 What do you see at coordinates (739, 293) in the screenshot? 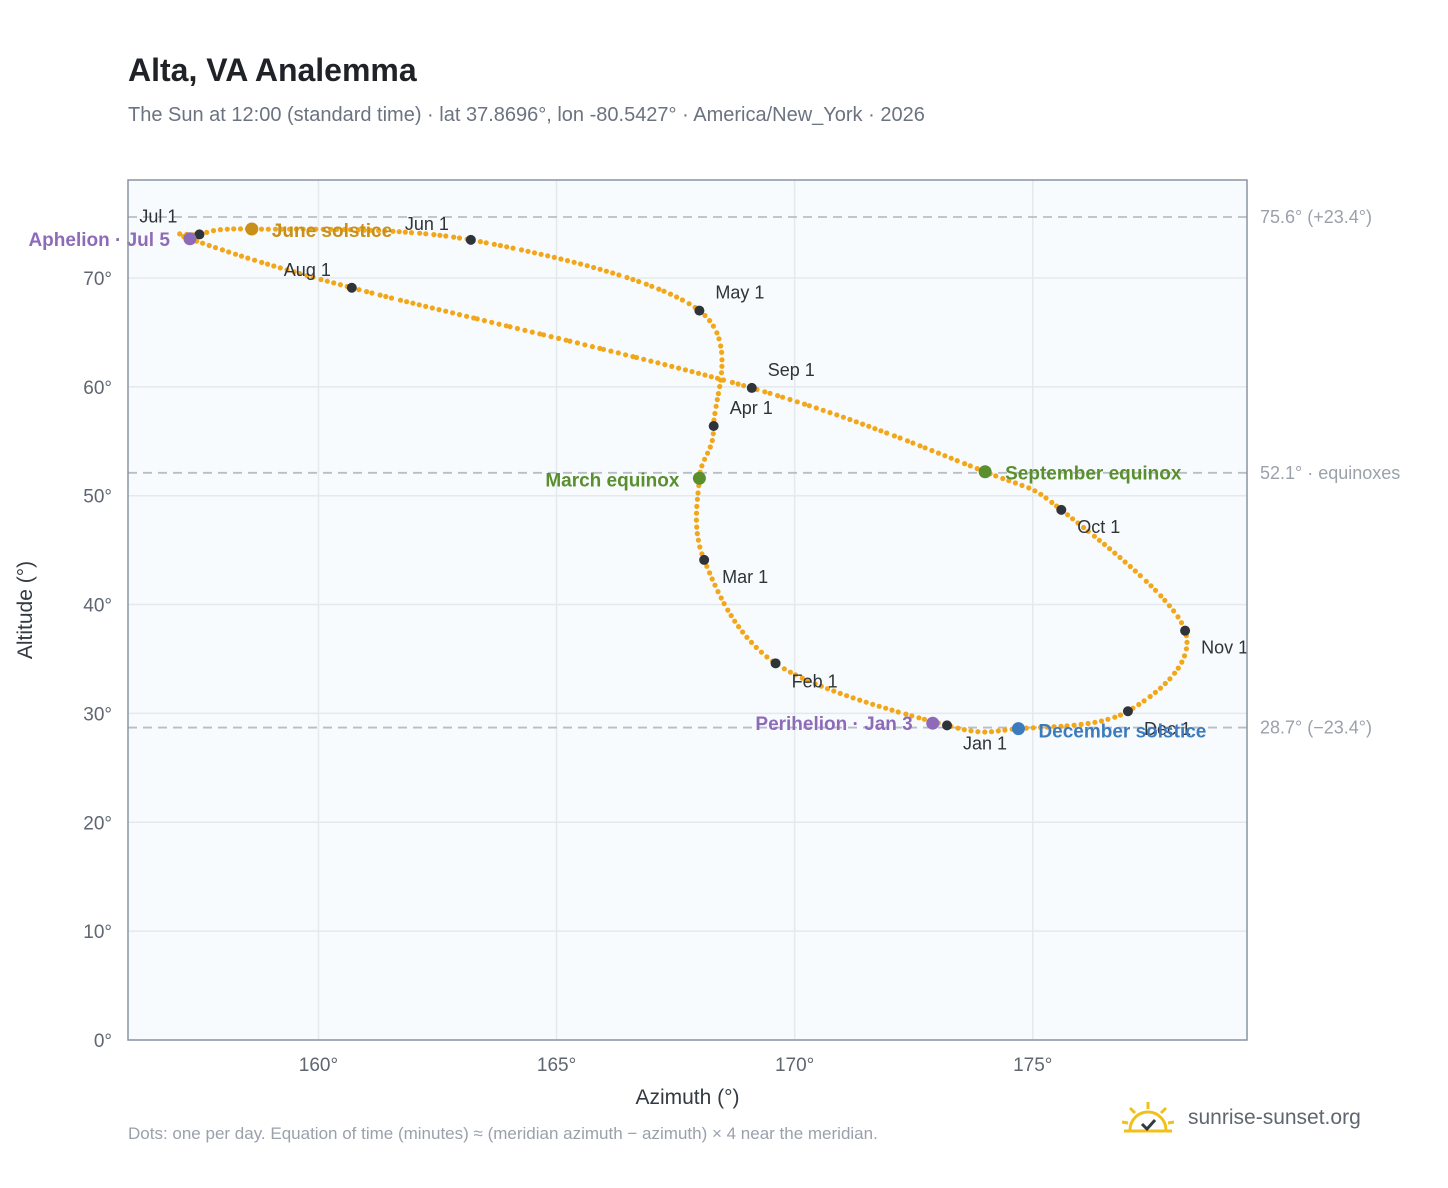
I see `month-label: May 1` at bounding box center [739, 293].